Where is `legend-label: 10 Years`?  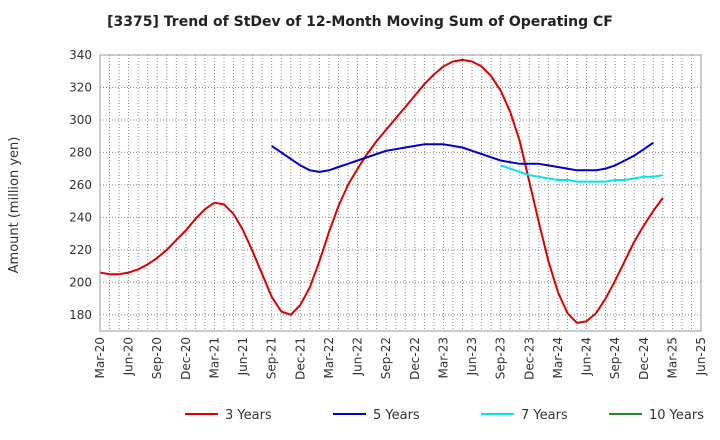 legend-label: 10 Years is located at coordinates (676, 415).